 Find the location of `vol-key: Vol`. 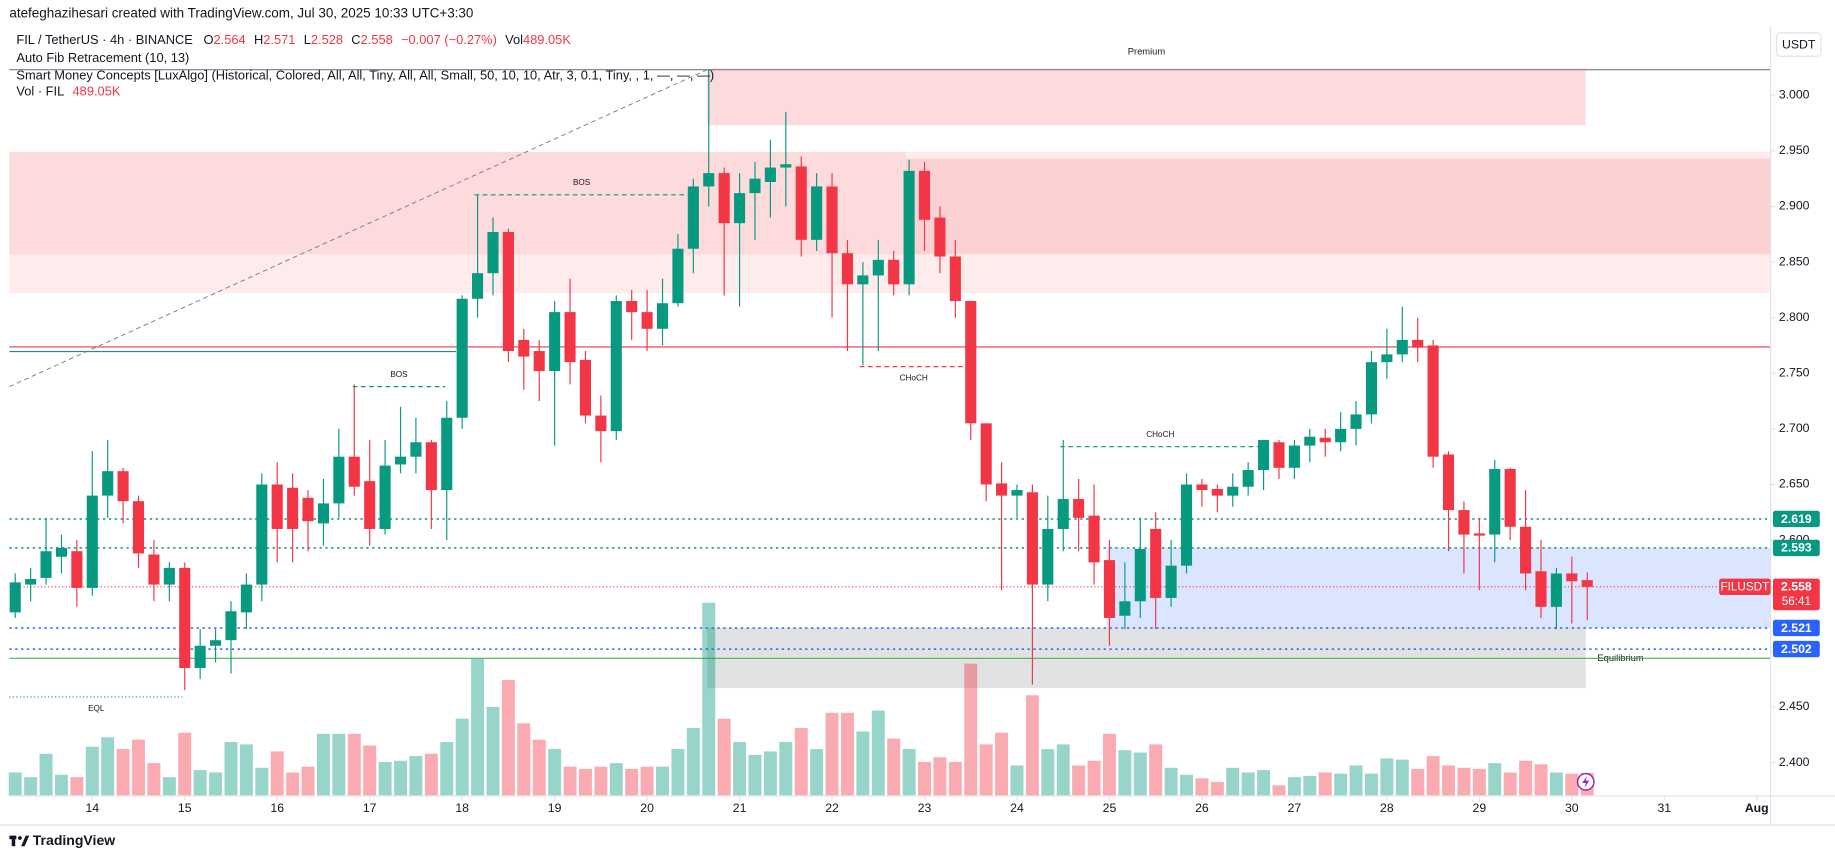

vol-key: Vol is located at coordinates (514, 39).